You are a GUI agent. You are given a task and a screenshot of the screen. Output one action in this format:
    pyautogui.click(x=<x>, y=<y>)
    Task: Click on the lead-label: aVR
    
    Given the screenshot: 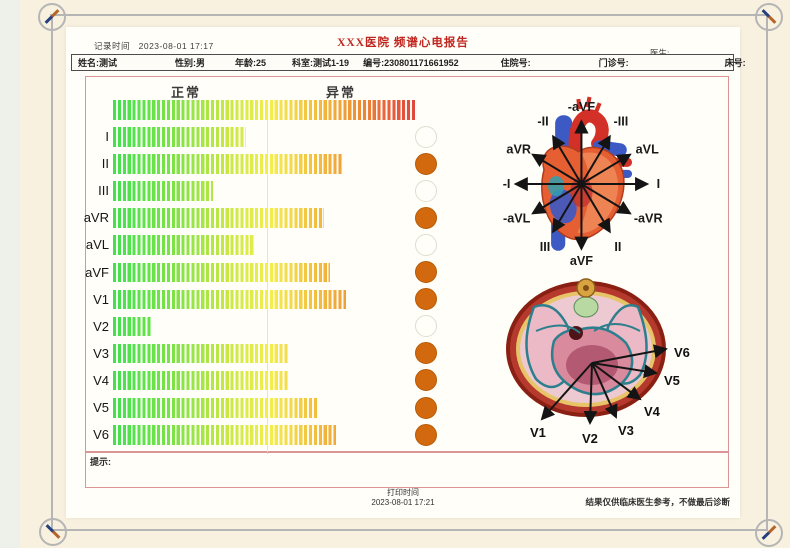 What is the action you would take?
    pyautogui.click(x=96, y=218)
    